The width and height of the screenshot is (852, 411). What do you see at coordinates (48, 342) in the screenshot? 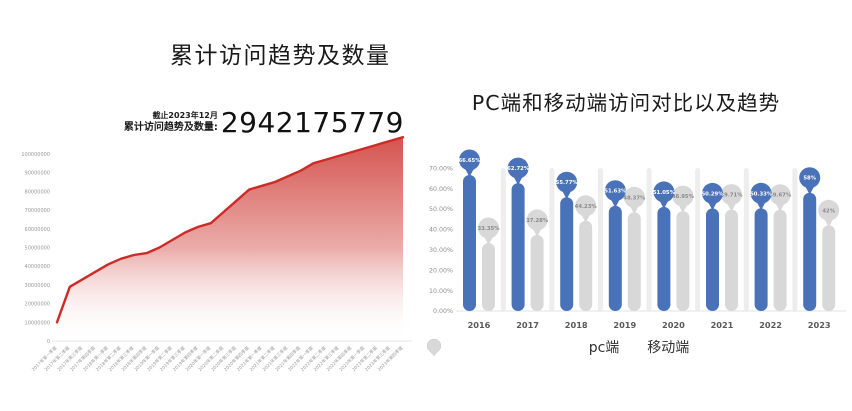
I see `y-axis-tick: 0` at bounding box center [48, 342].